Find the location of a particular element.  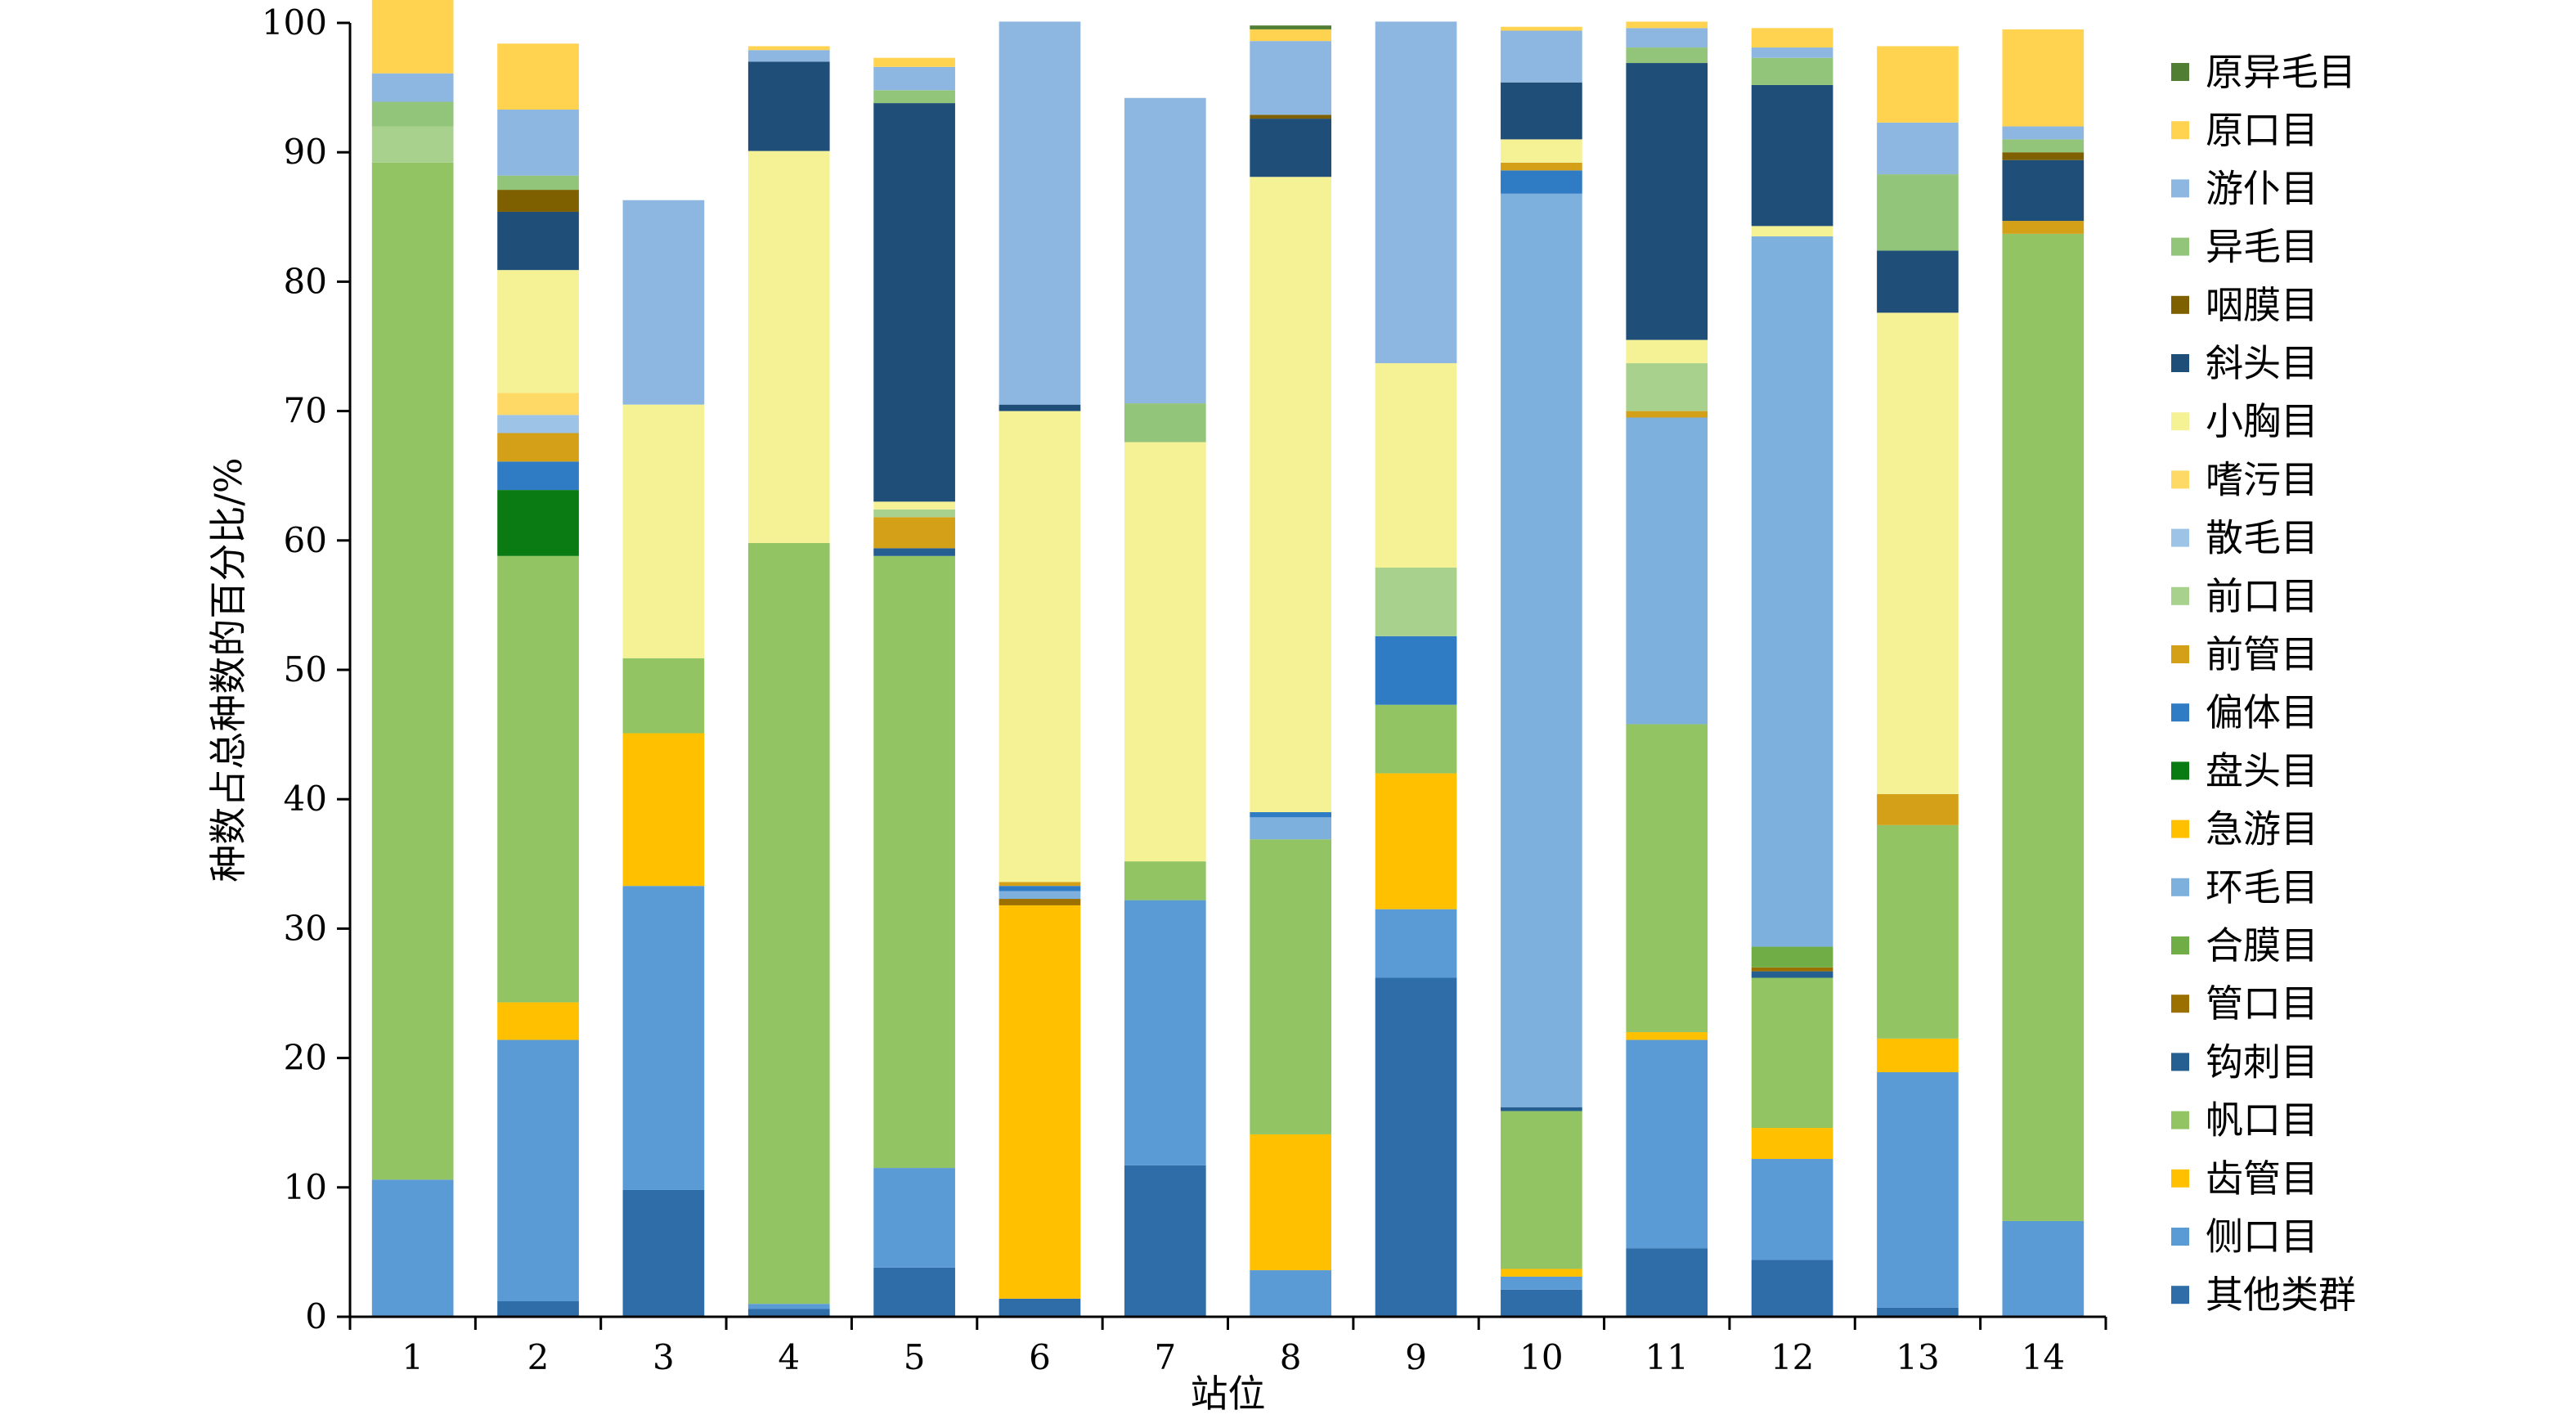

x-tick-label: 5 is located at coordinates (915, 1357).